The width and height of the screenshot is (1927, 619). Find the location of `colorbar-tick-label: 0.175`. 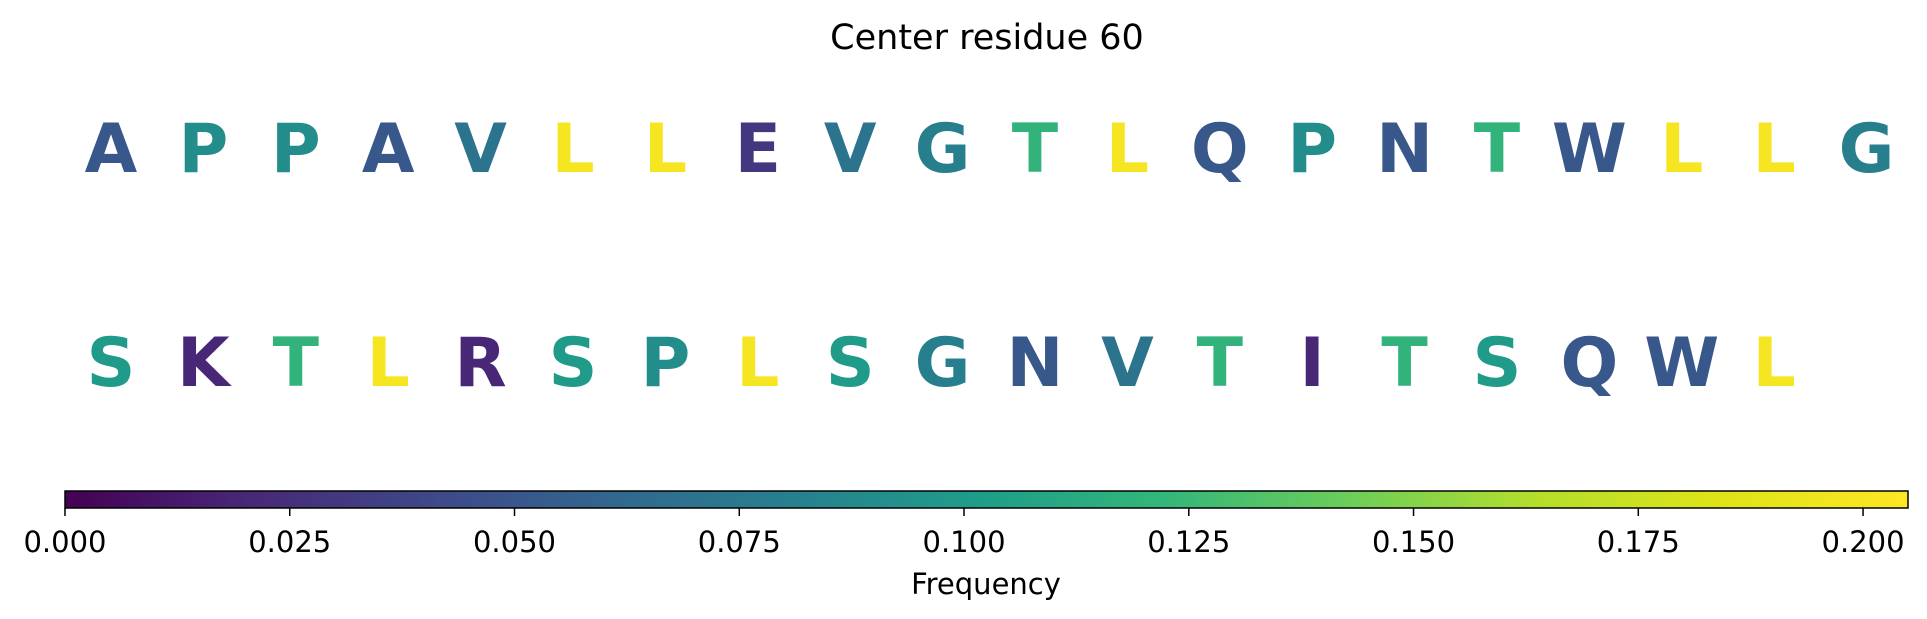

colorbar-tick-label: 0.175 is located at coordinates (1638, 542).